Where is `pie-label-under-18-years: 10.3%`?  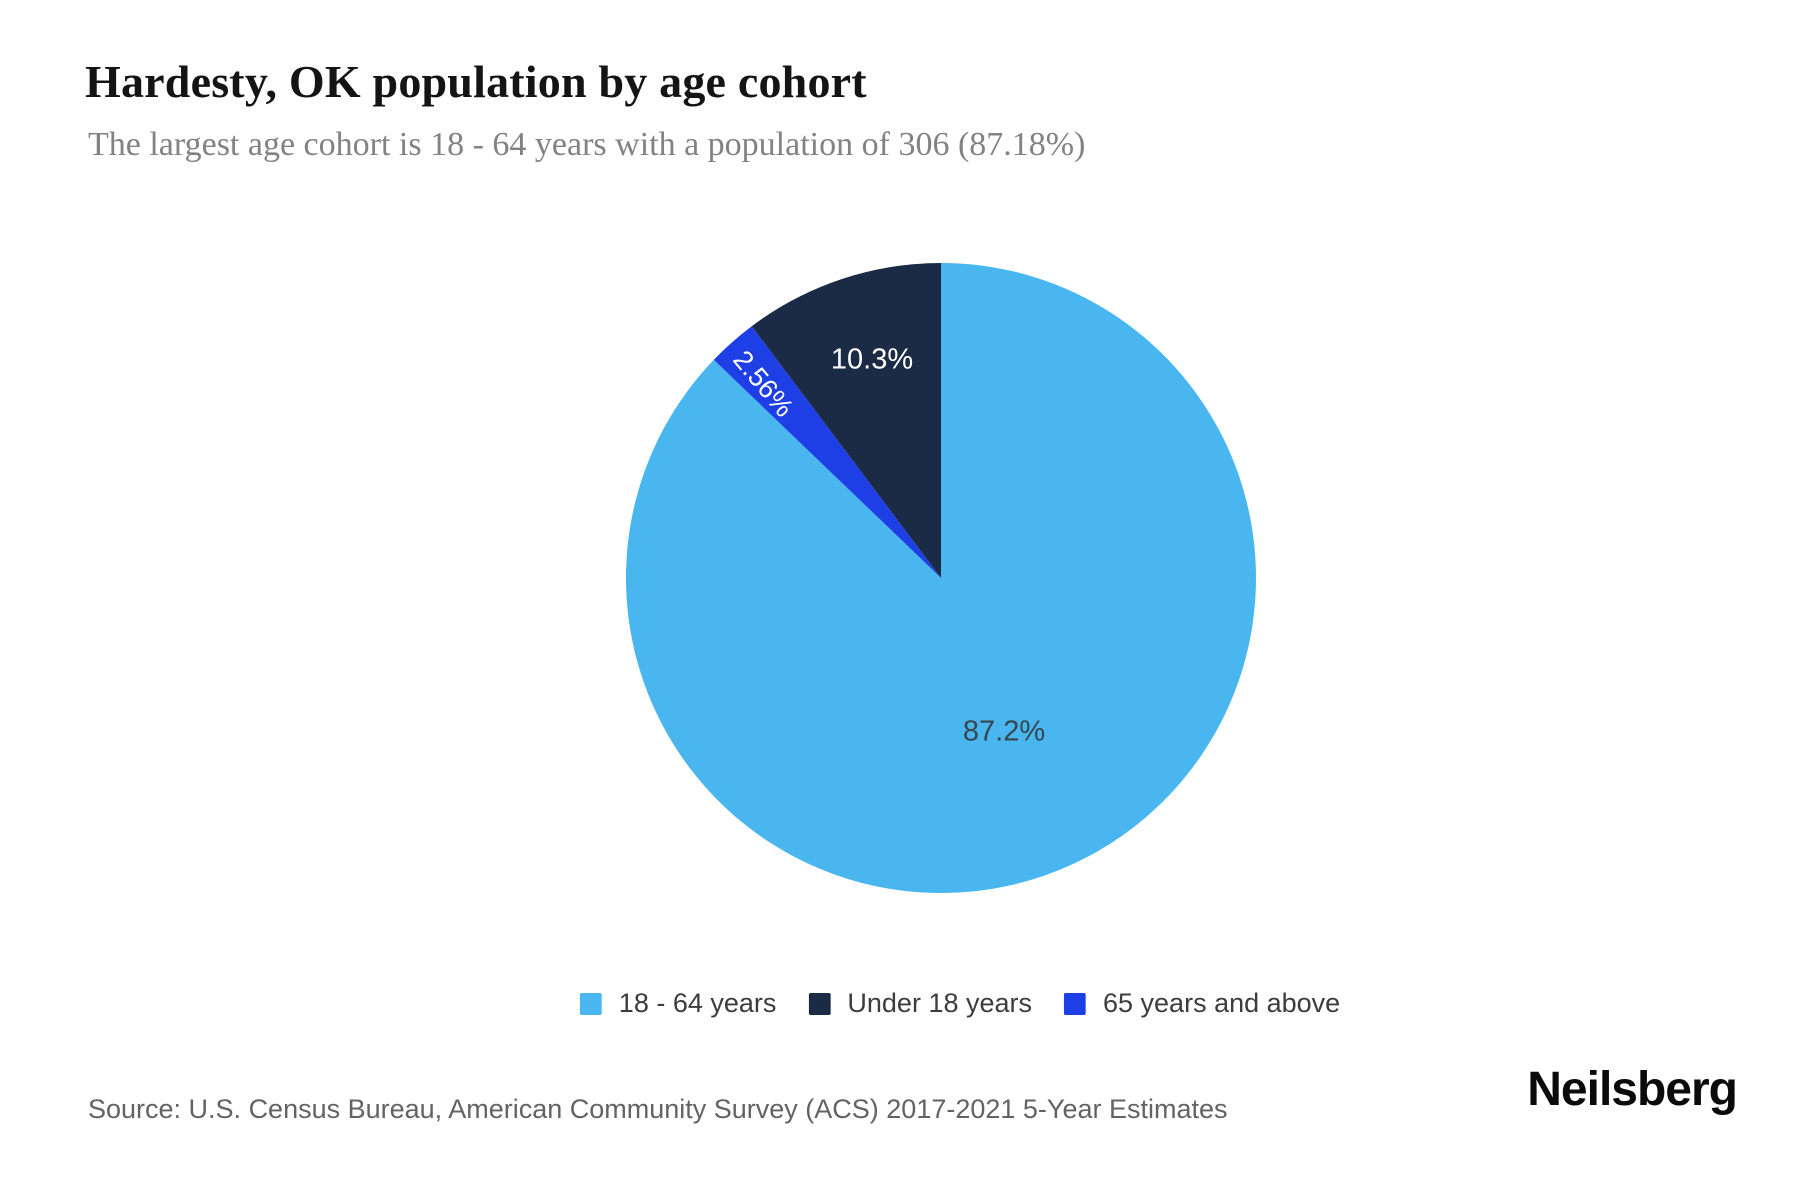
pie-label-under-18-years: 10.3% is located at coordinates (872, 359).